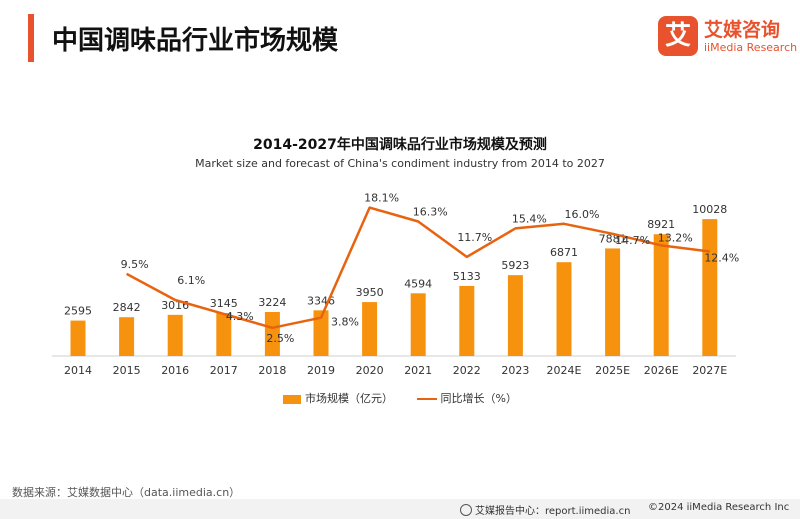 The width and height of the screenshot is (800, 519). I want to click on bar-2019, so click(321, 333).